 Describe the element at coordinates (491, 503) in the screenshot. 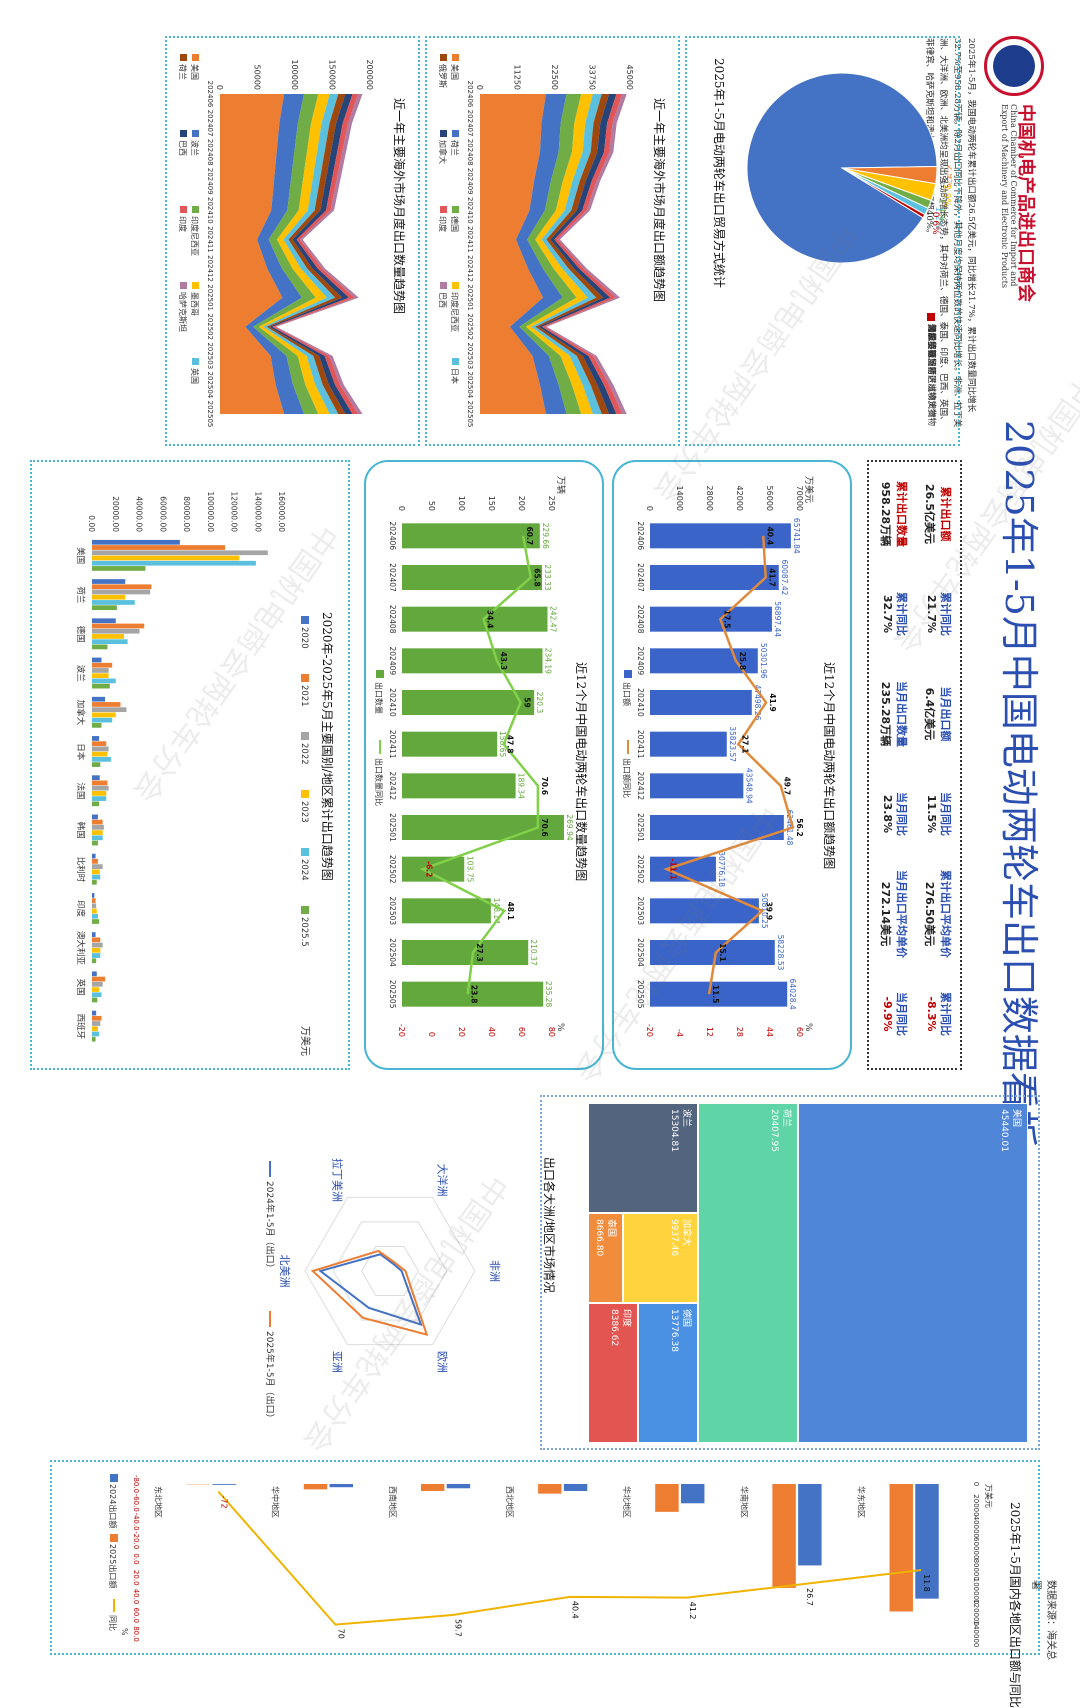

I see `y-tick-label: 150` at that location.